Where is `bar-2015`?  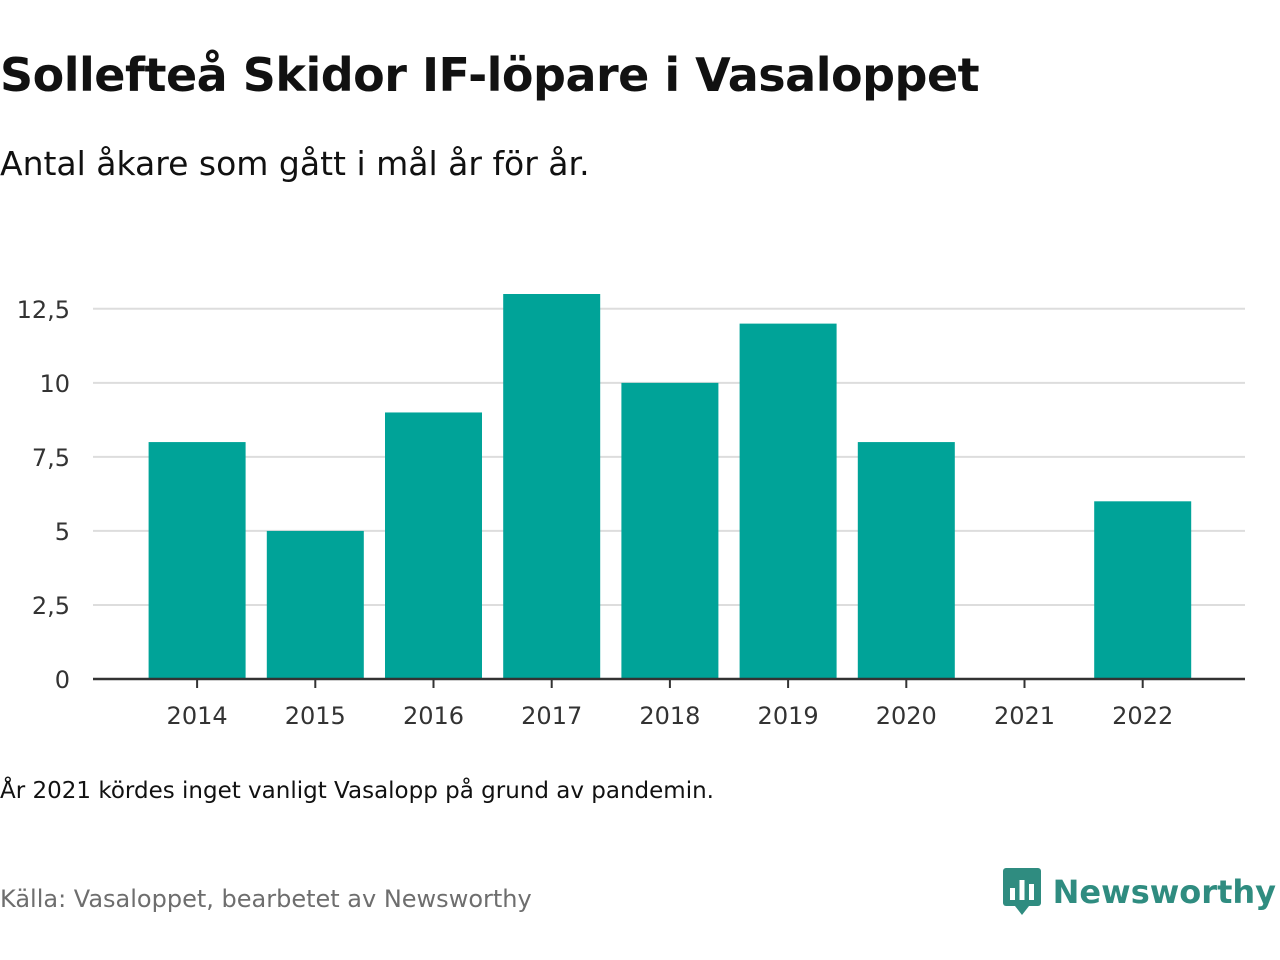 bar-2015 is located at coordinates (315, 604).